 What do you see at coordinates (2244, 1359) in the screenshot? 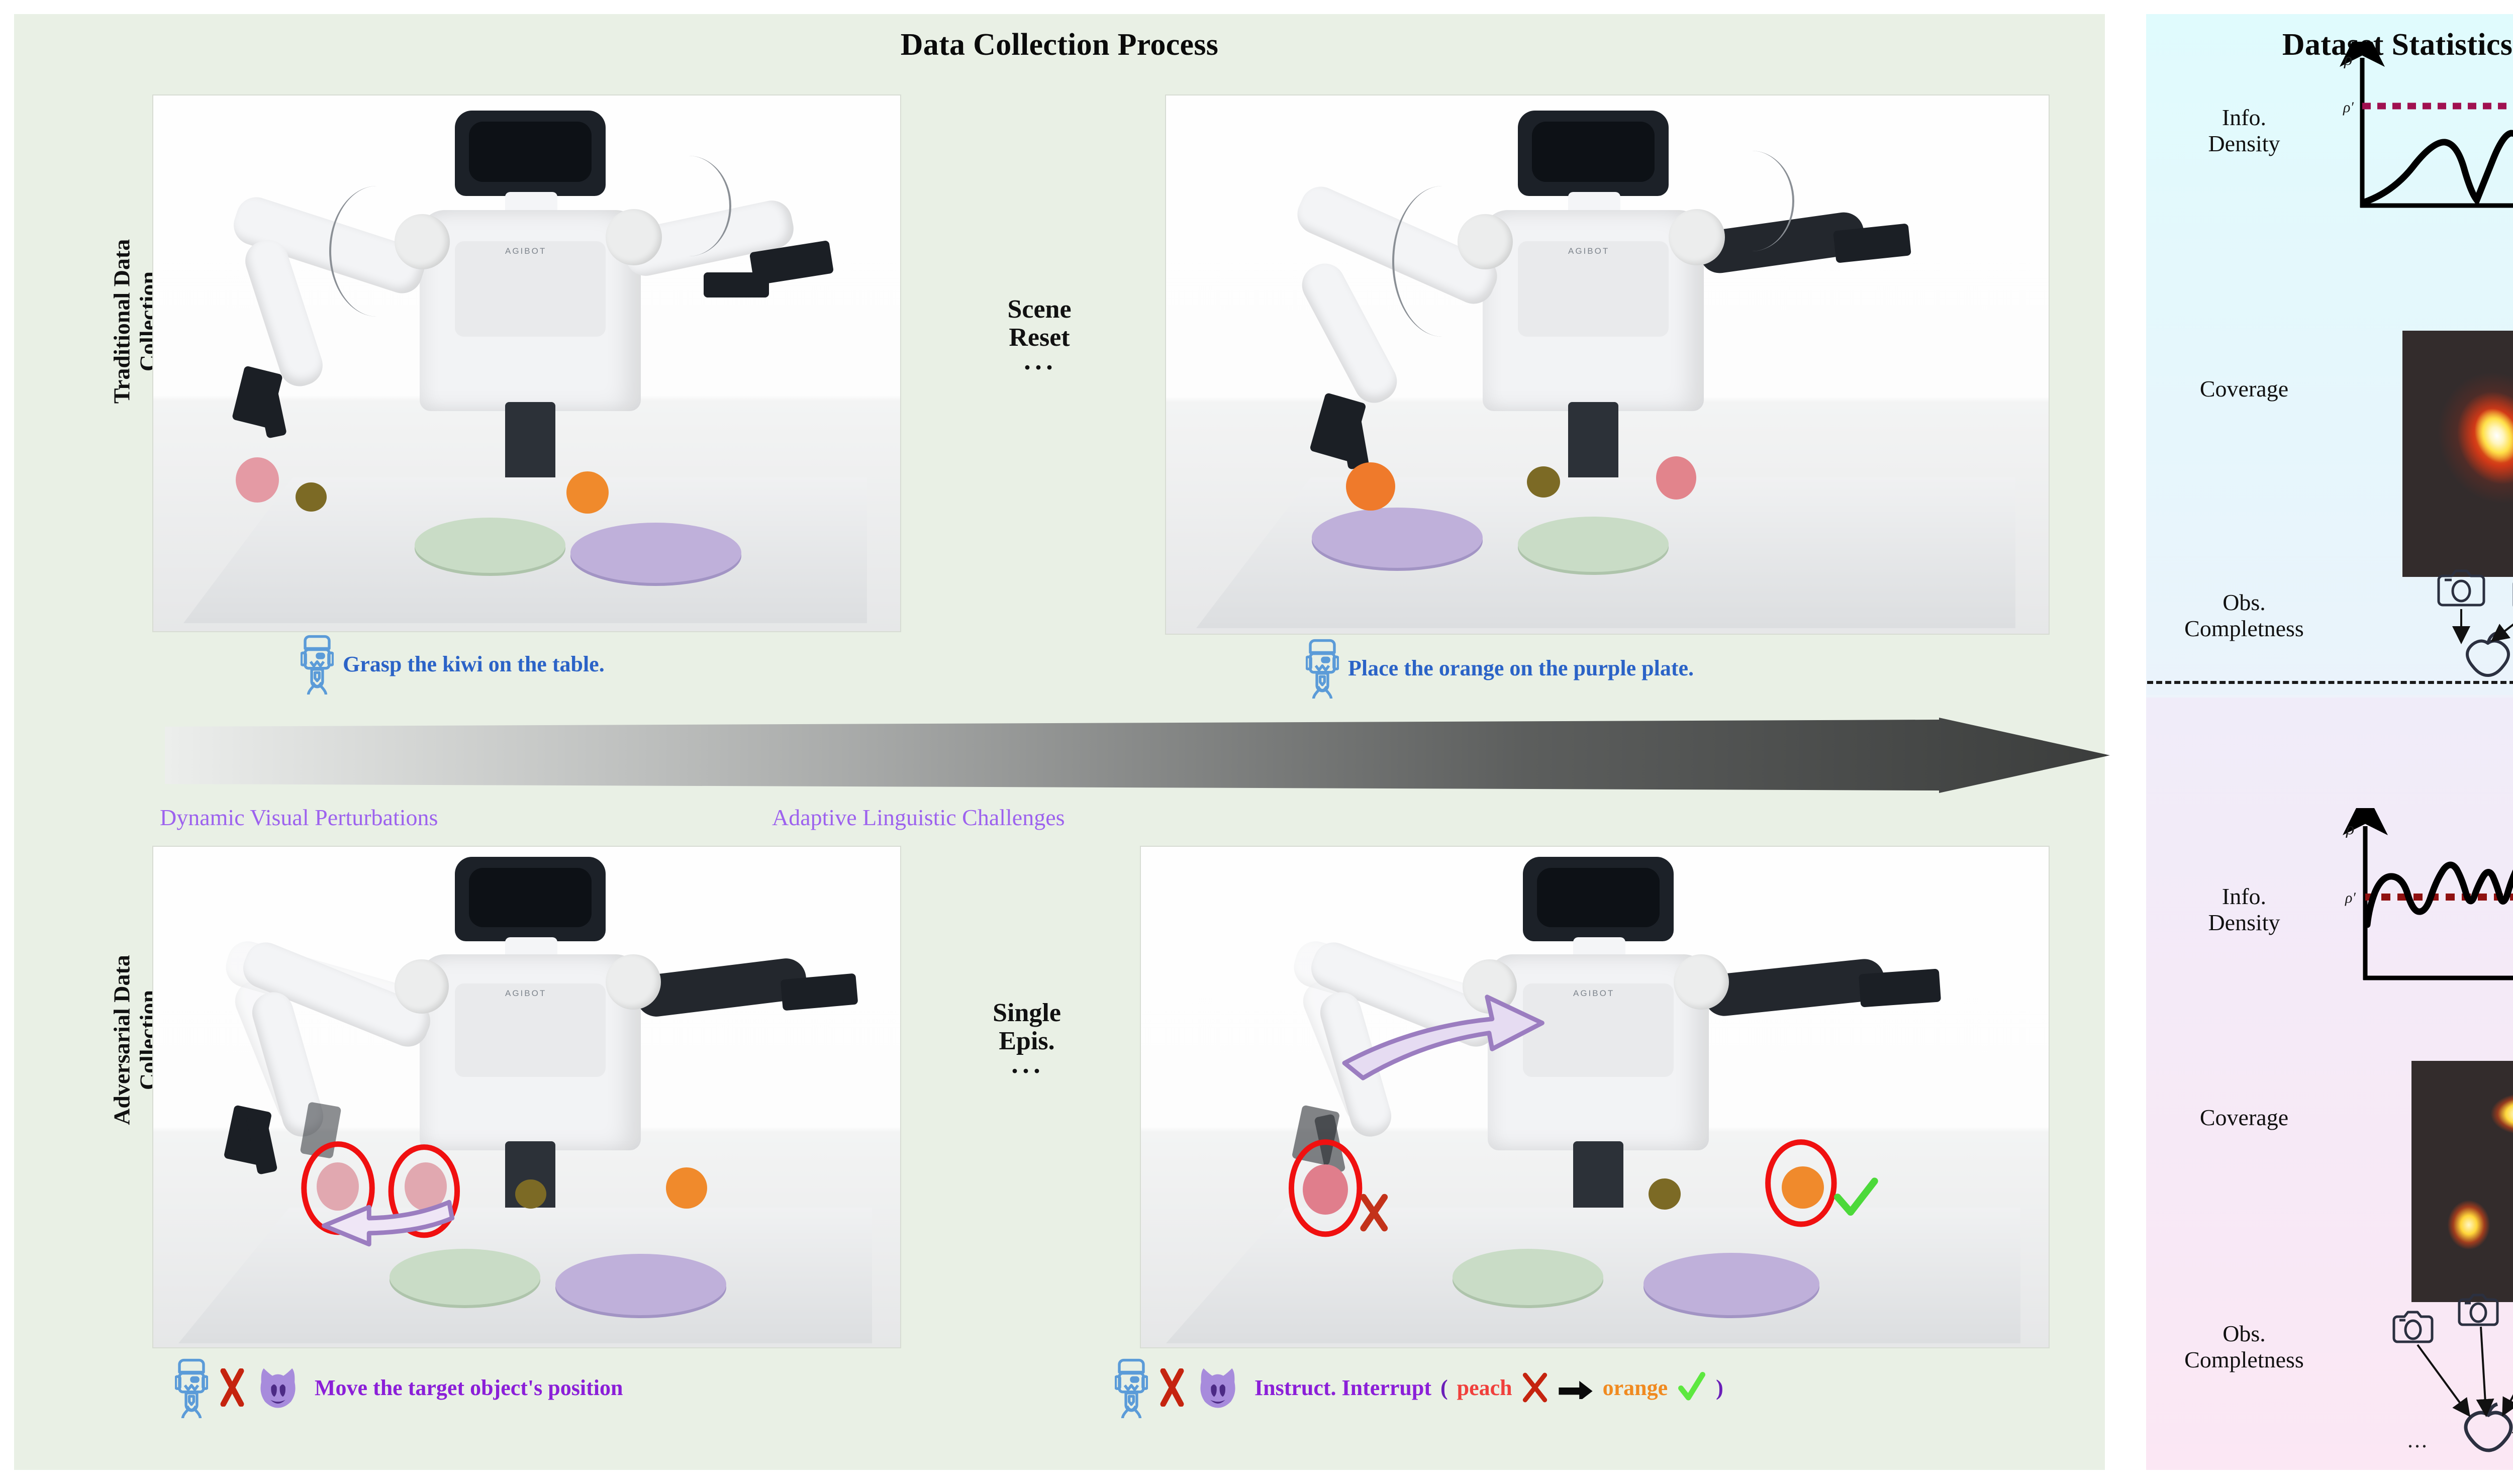
I see `obs-line2-bottom: Completness` at bounding box center [2244, 1359].